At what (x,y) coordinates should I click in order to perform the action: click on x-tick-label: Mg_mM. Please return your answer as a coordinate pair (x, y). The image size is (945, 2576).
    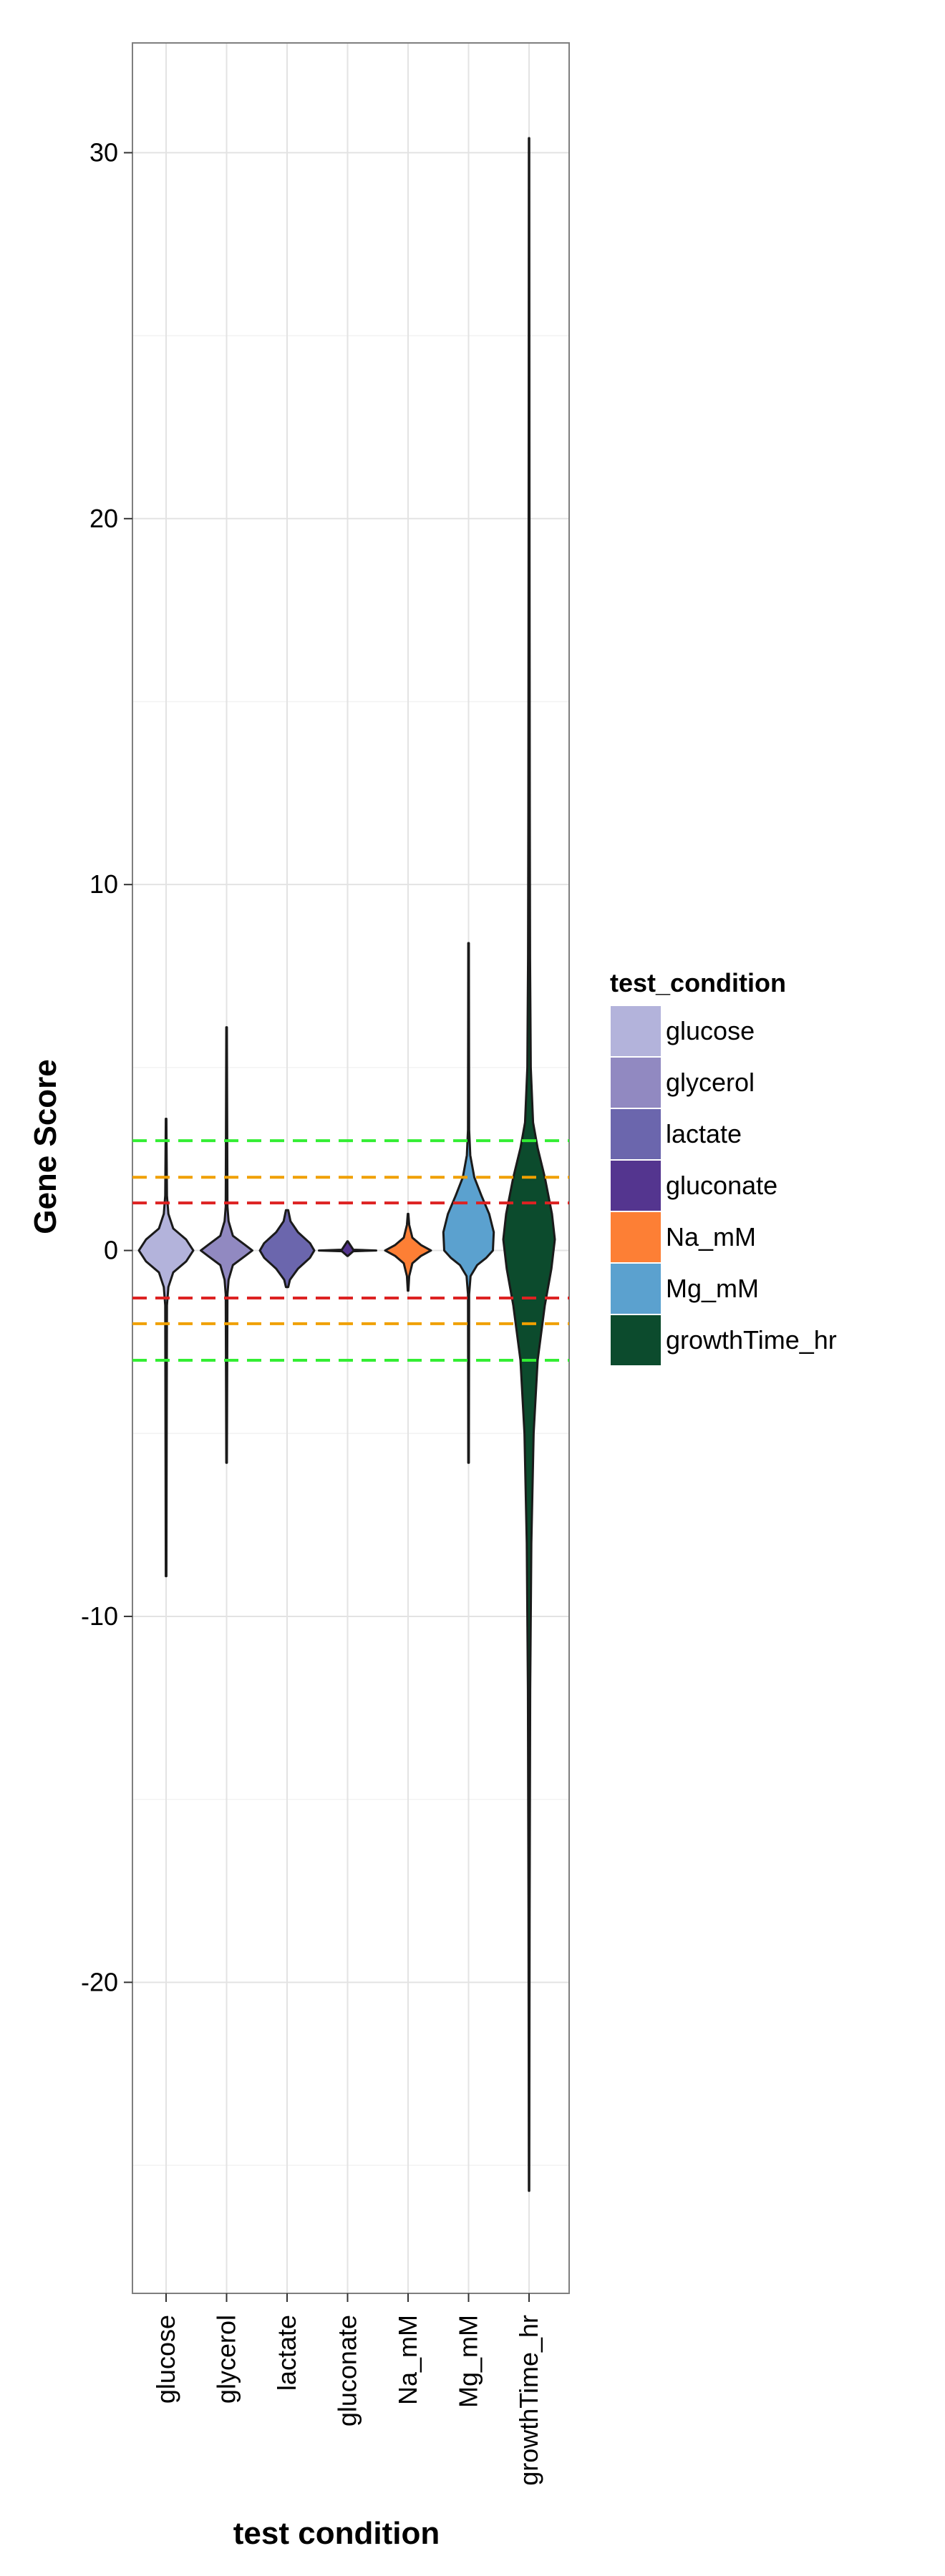
    Looking at the image, I should click on (469, 2361).